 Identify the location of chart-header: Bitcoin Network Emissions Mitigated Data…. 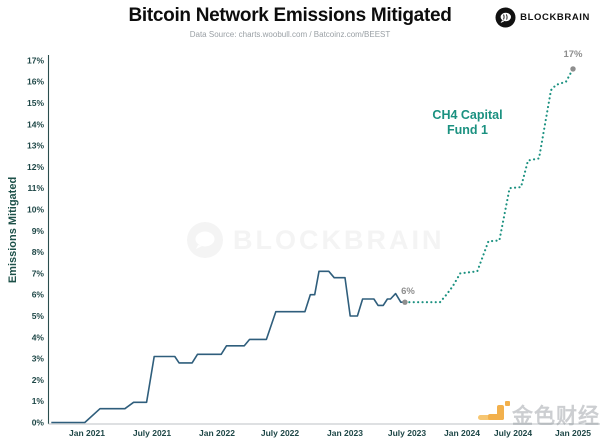
(290, 22).